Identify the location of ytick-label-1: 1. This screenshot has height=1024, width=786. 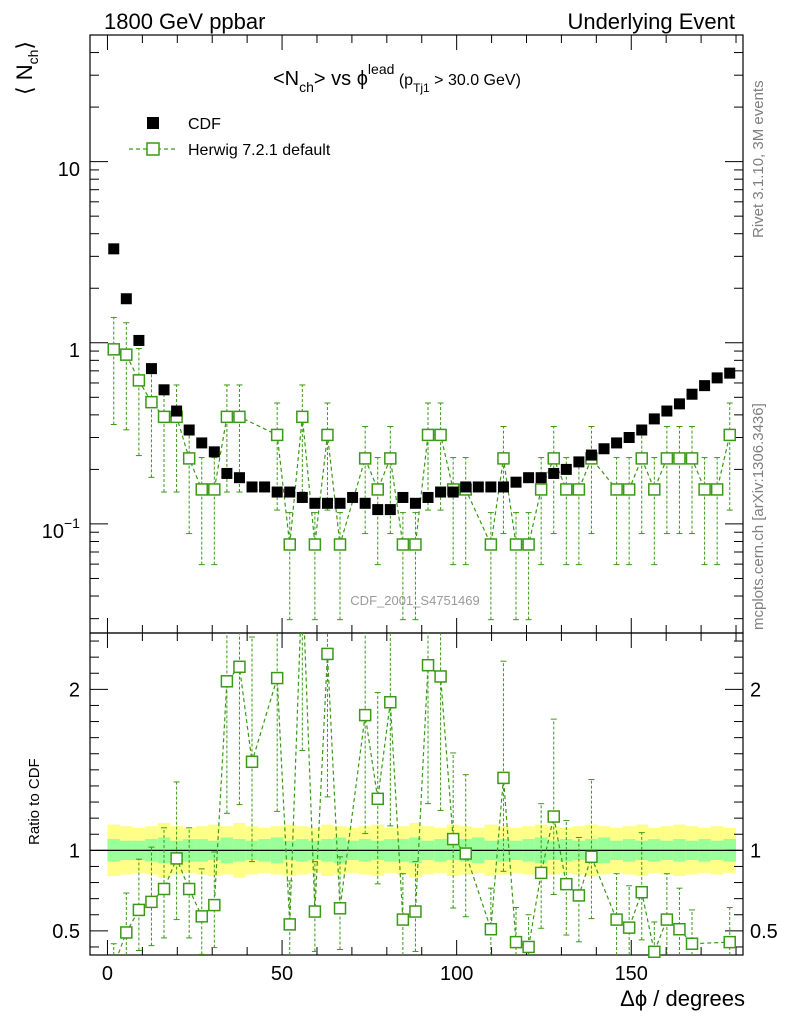
(74, 351).